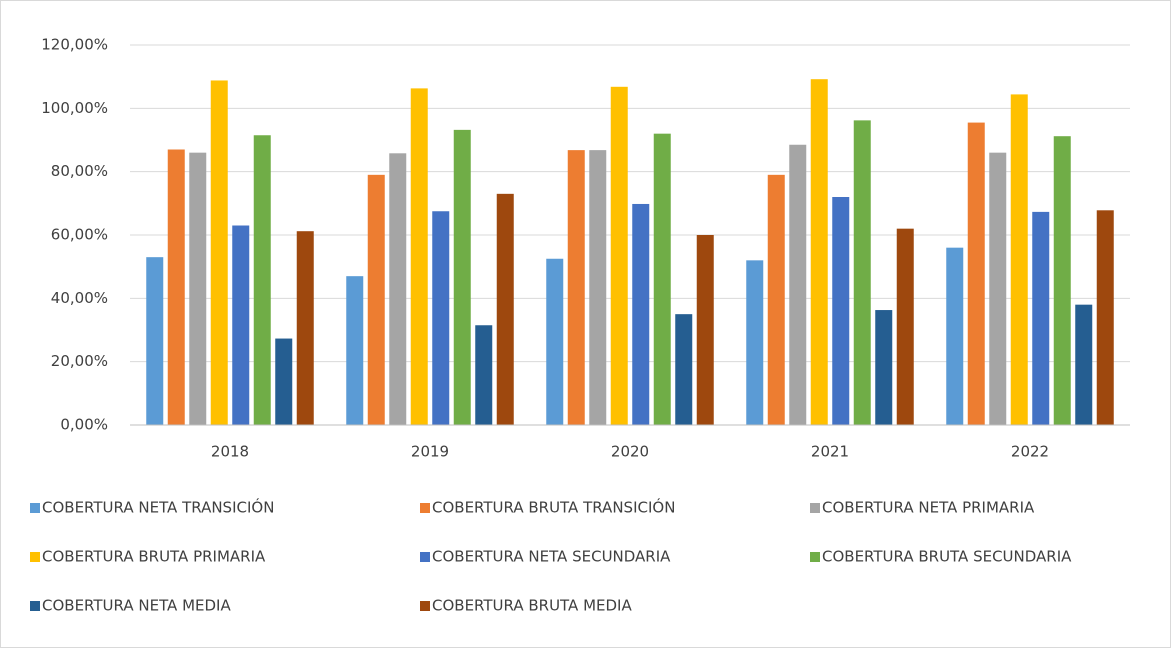  Describe the element at coordinates (1030, 452) in the screenshot. I see `x-tick-label: 2022` at that location.